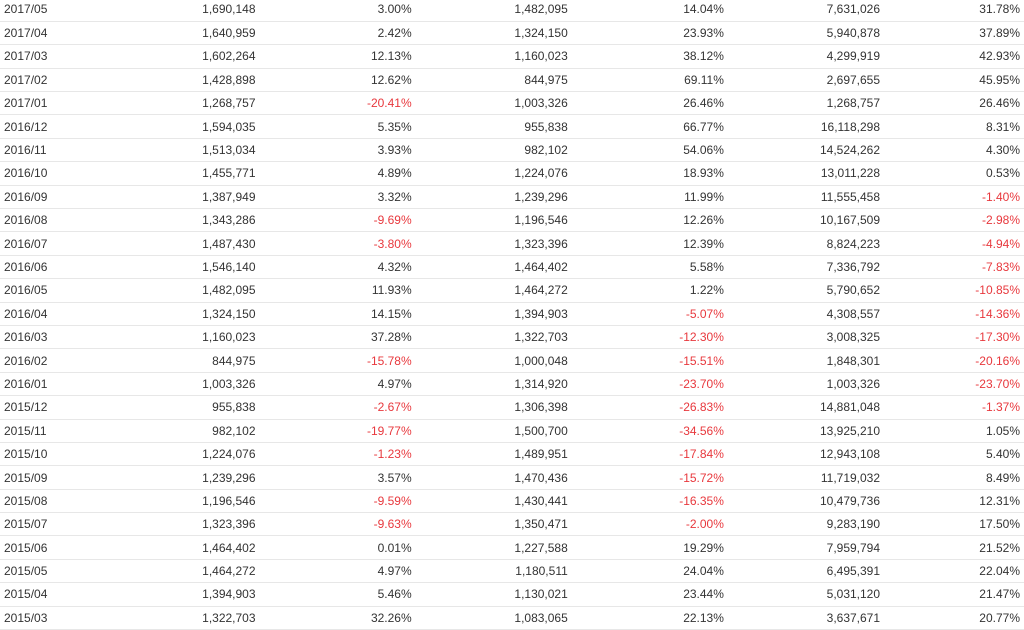  Describe the element at coordinates (337, 571) in the screenshot. I see `change-cell: 4.97%` at that location.